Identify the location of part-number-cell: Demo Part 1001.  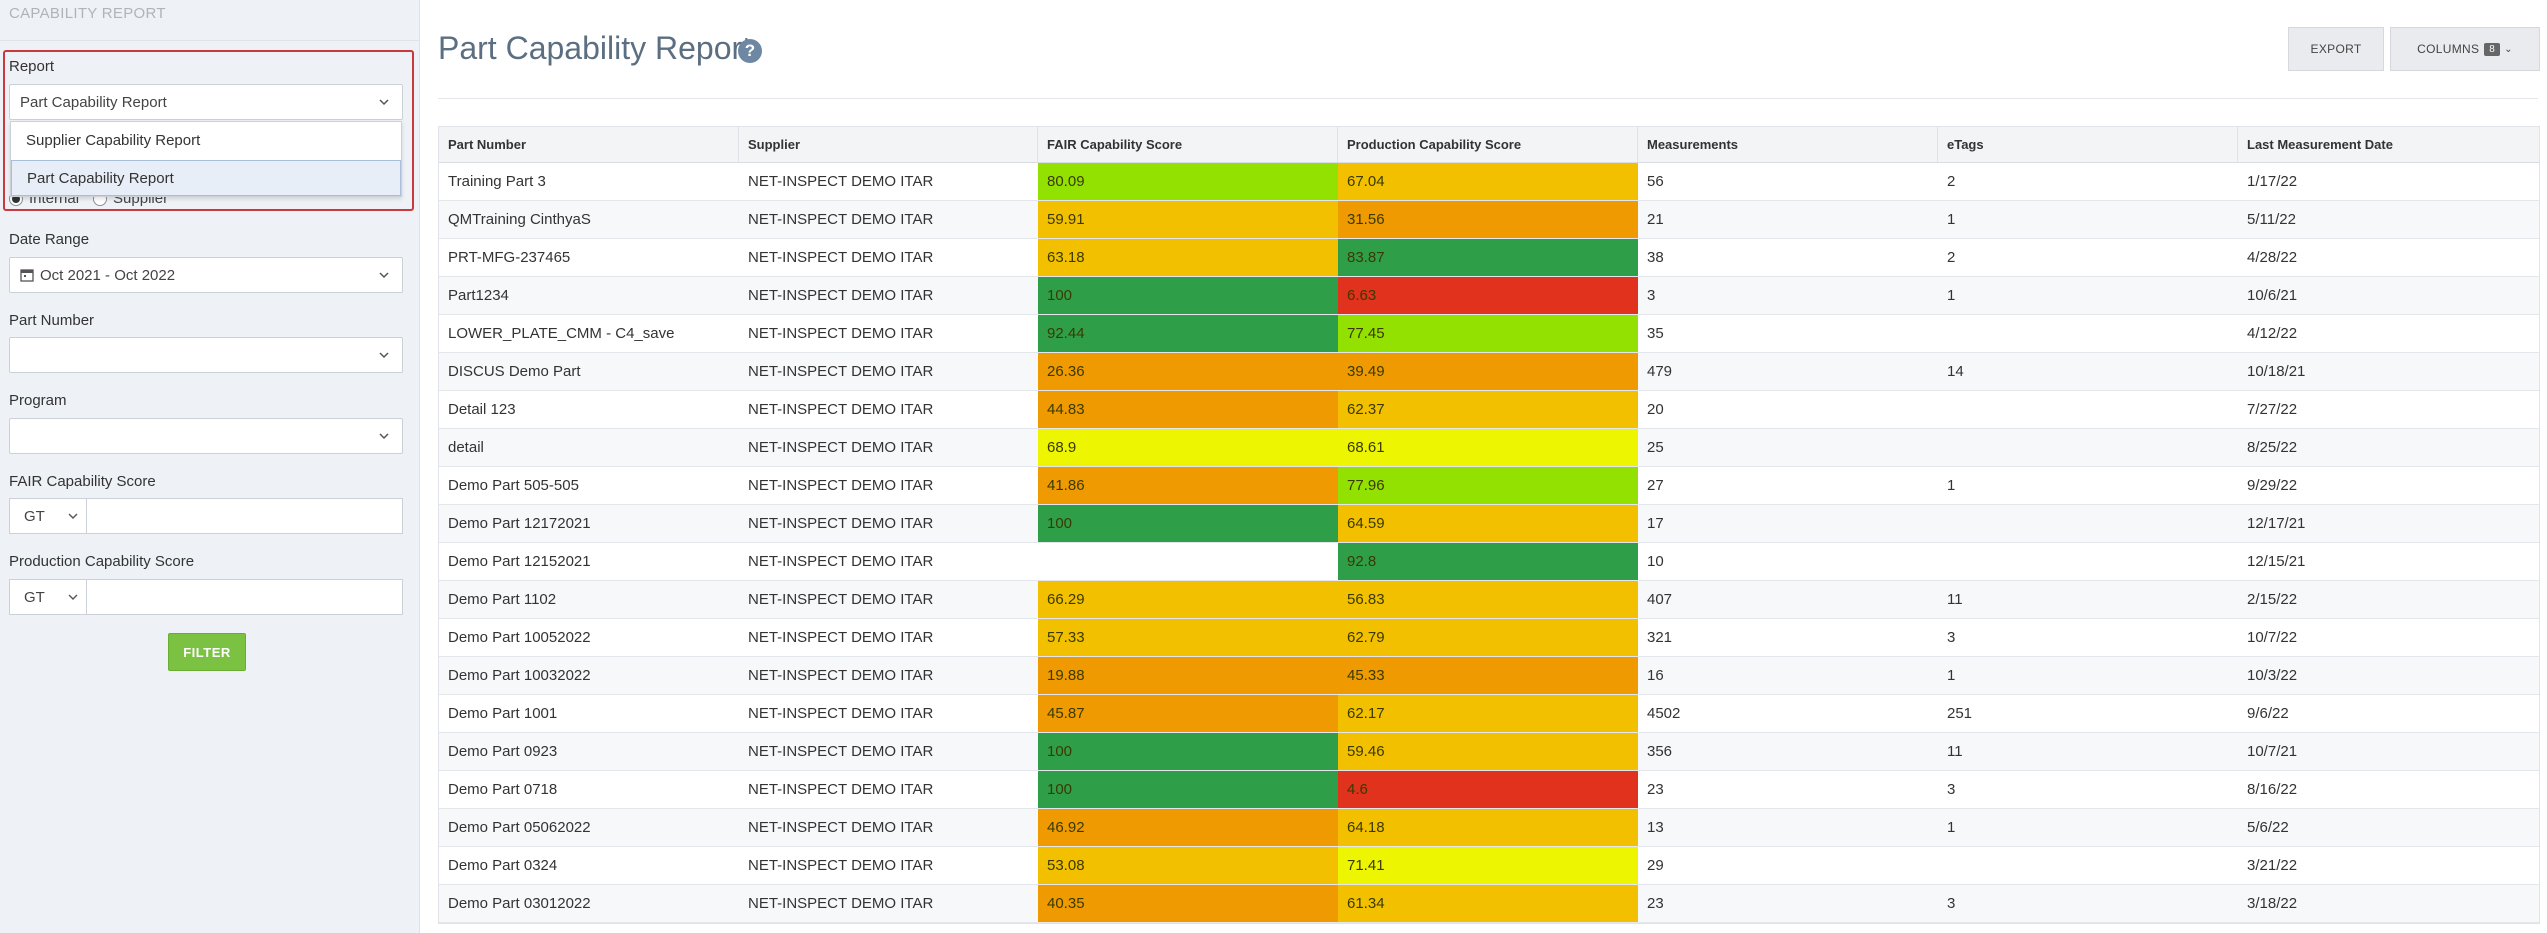
(503, 713).